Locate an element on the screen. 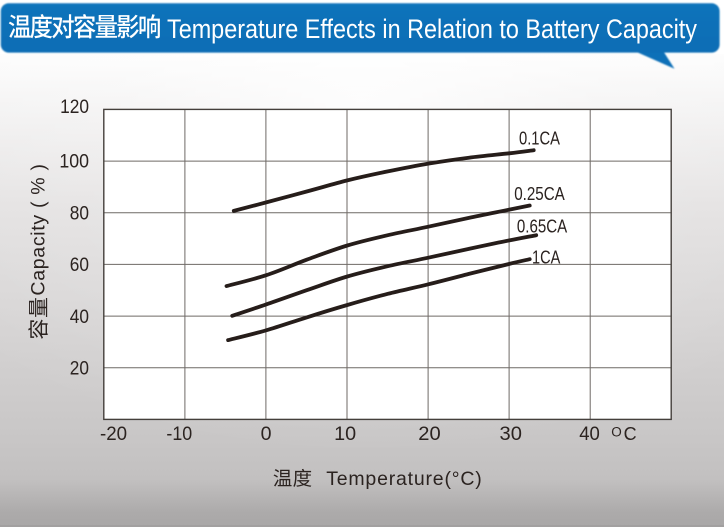 This screenshot has height=527, width=724. svg-text: 60 is located at coordinates (79, 265).